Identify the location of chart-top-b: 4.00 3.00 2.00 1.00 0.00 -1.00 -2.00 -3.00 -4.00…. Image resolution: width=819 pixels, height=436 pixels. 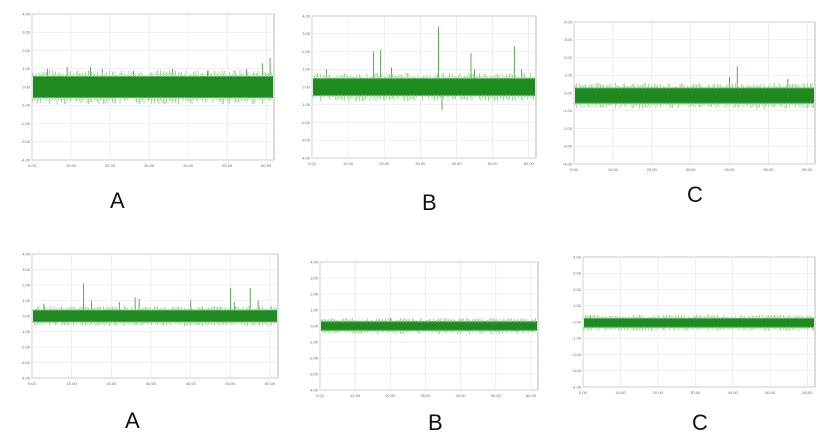
(419, 89).